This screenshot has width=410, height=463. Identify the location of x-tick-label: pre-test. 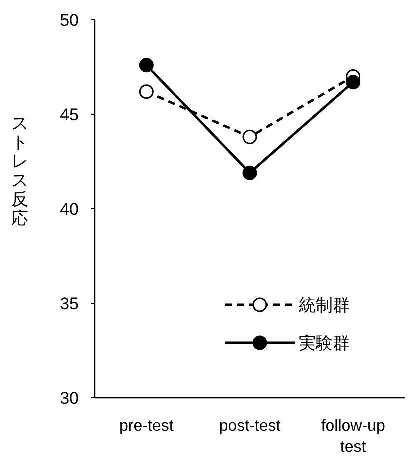
(147, 426).